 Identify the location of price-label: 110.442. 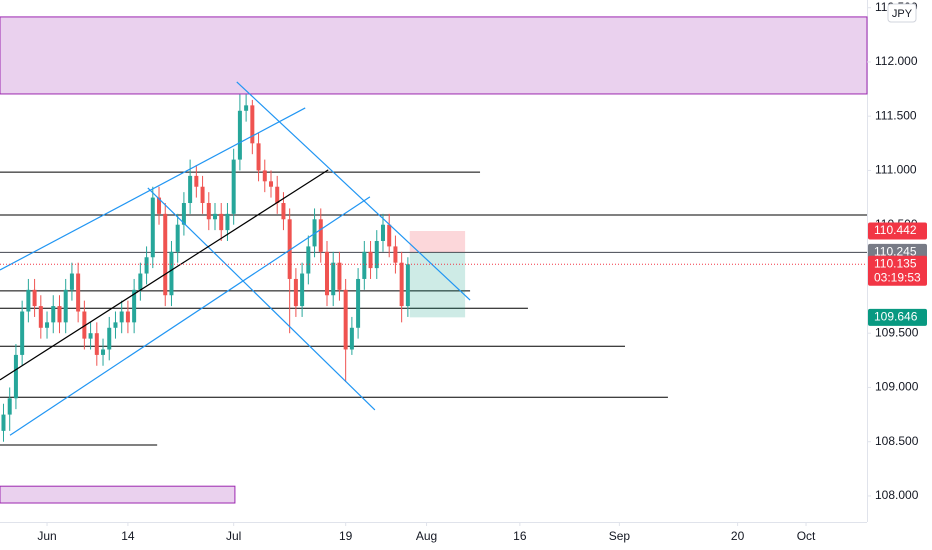
(895, 230).